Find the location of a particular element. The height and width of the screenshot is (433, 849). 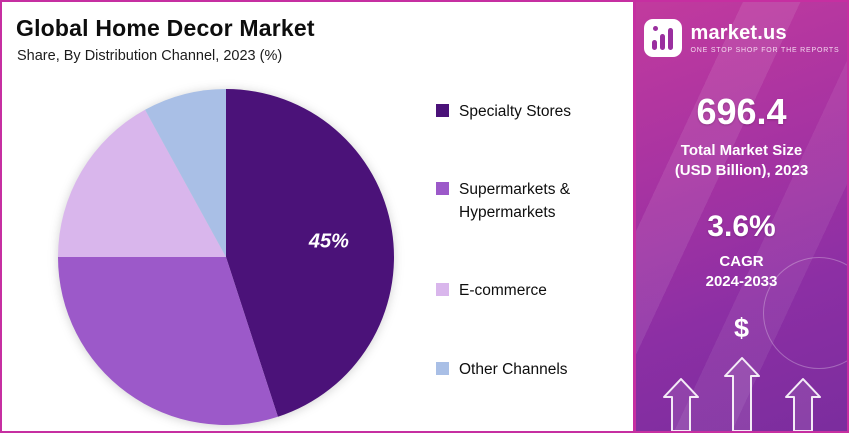

market-size-label-line1: Total Market Size is located at coordinates (741, 150).